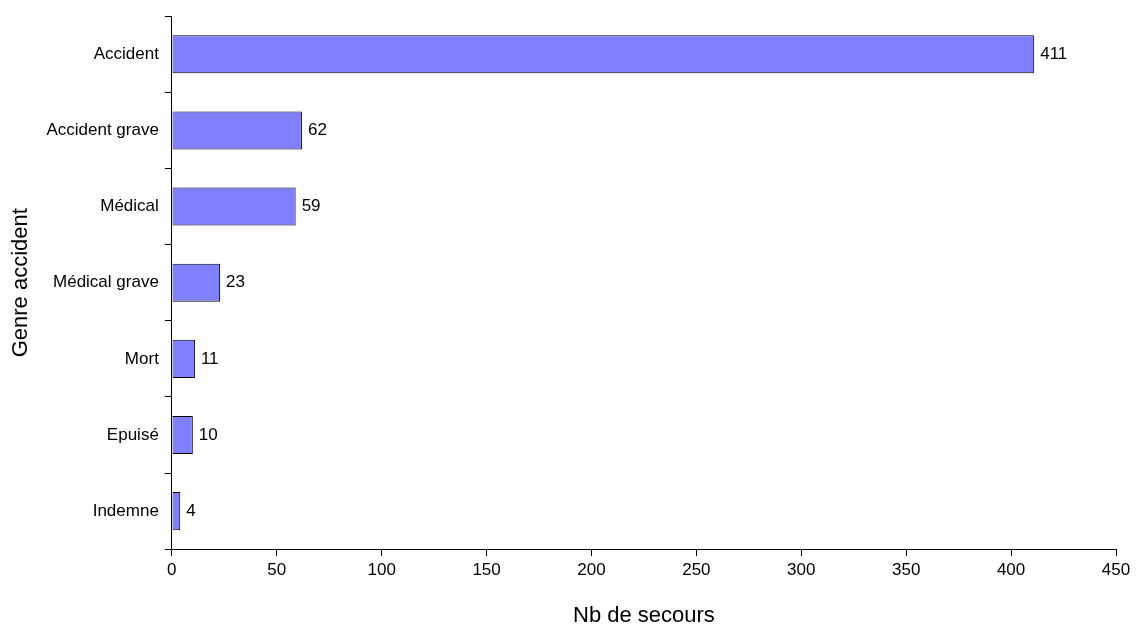  Describe the element at coordinates (126, 53) in the screenshot. I see `y-tick-label: Accident` at that location.